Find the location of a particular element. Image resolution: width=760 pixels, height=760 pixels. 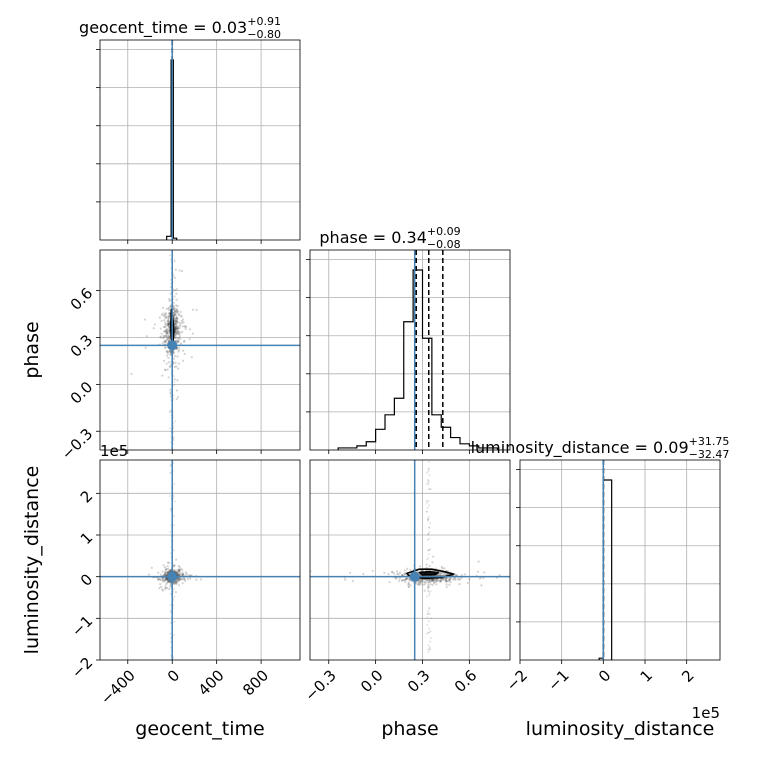

x-tick-label-phase: 0.6 is located at coordinates (466, 681).